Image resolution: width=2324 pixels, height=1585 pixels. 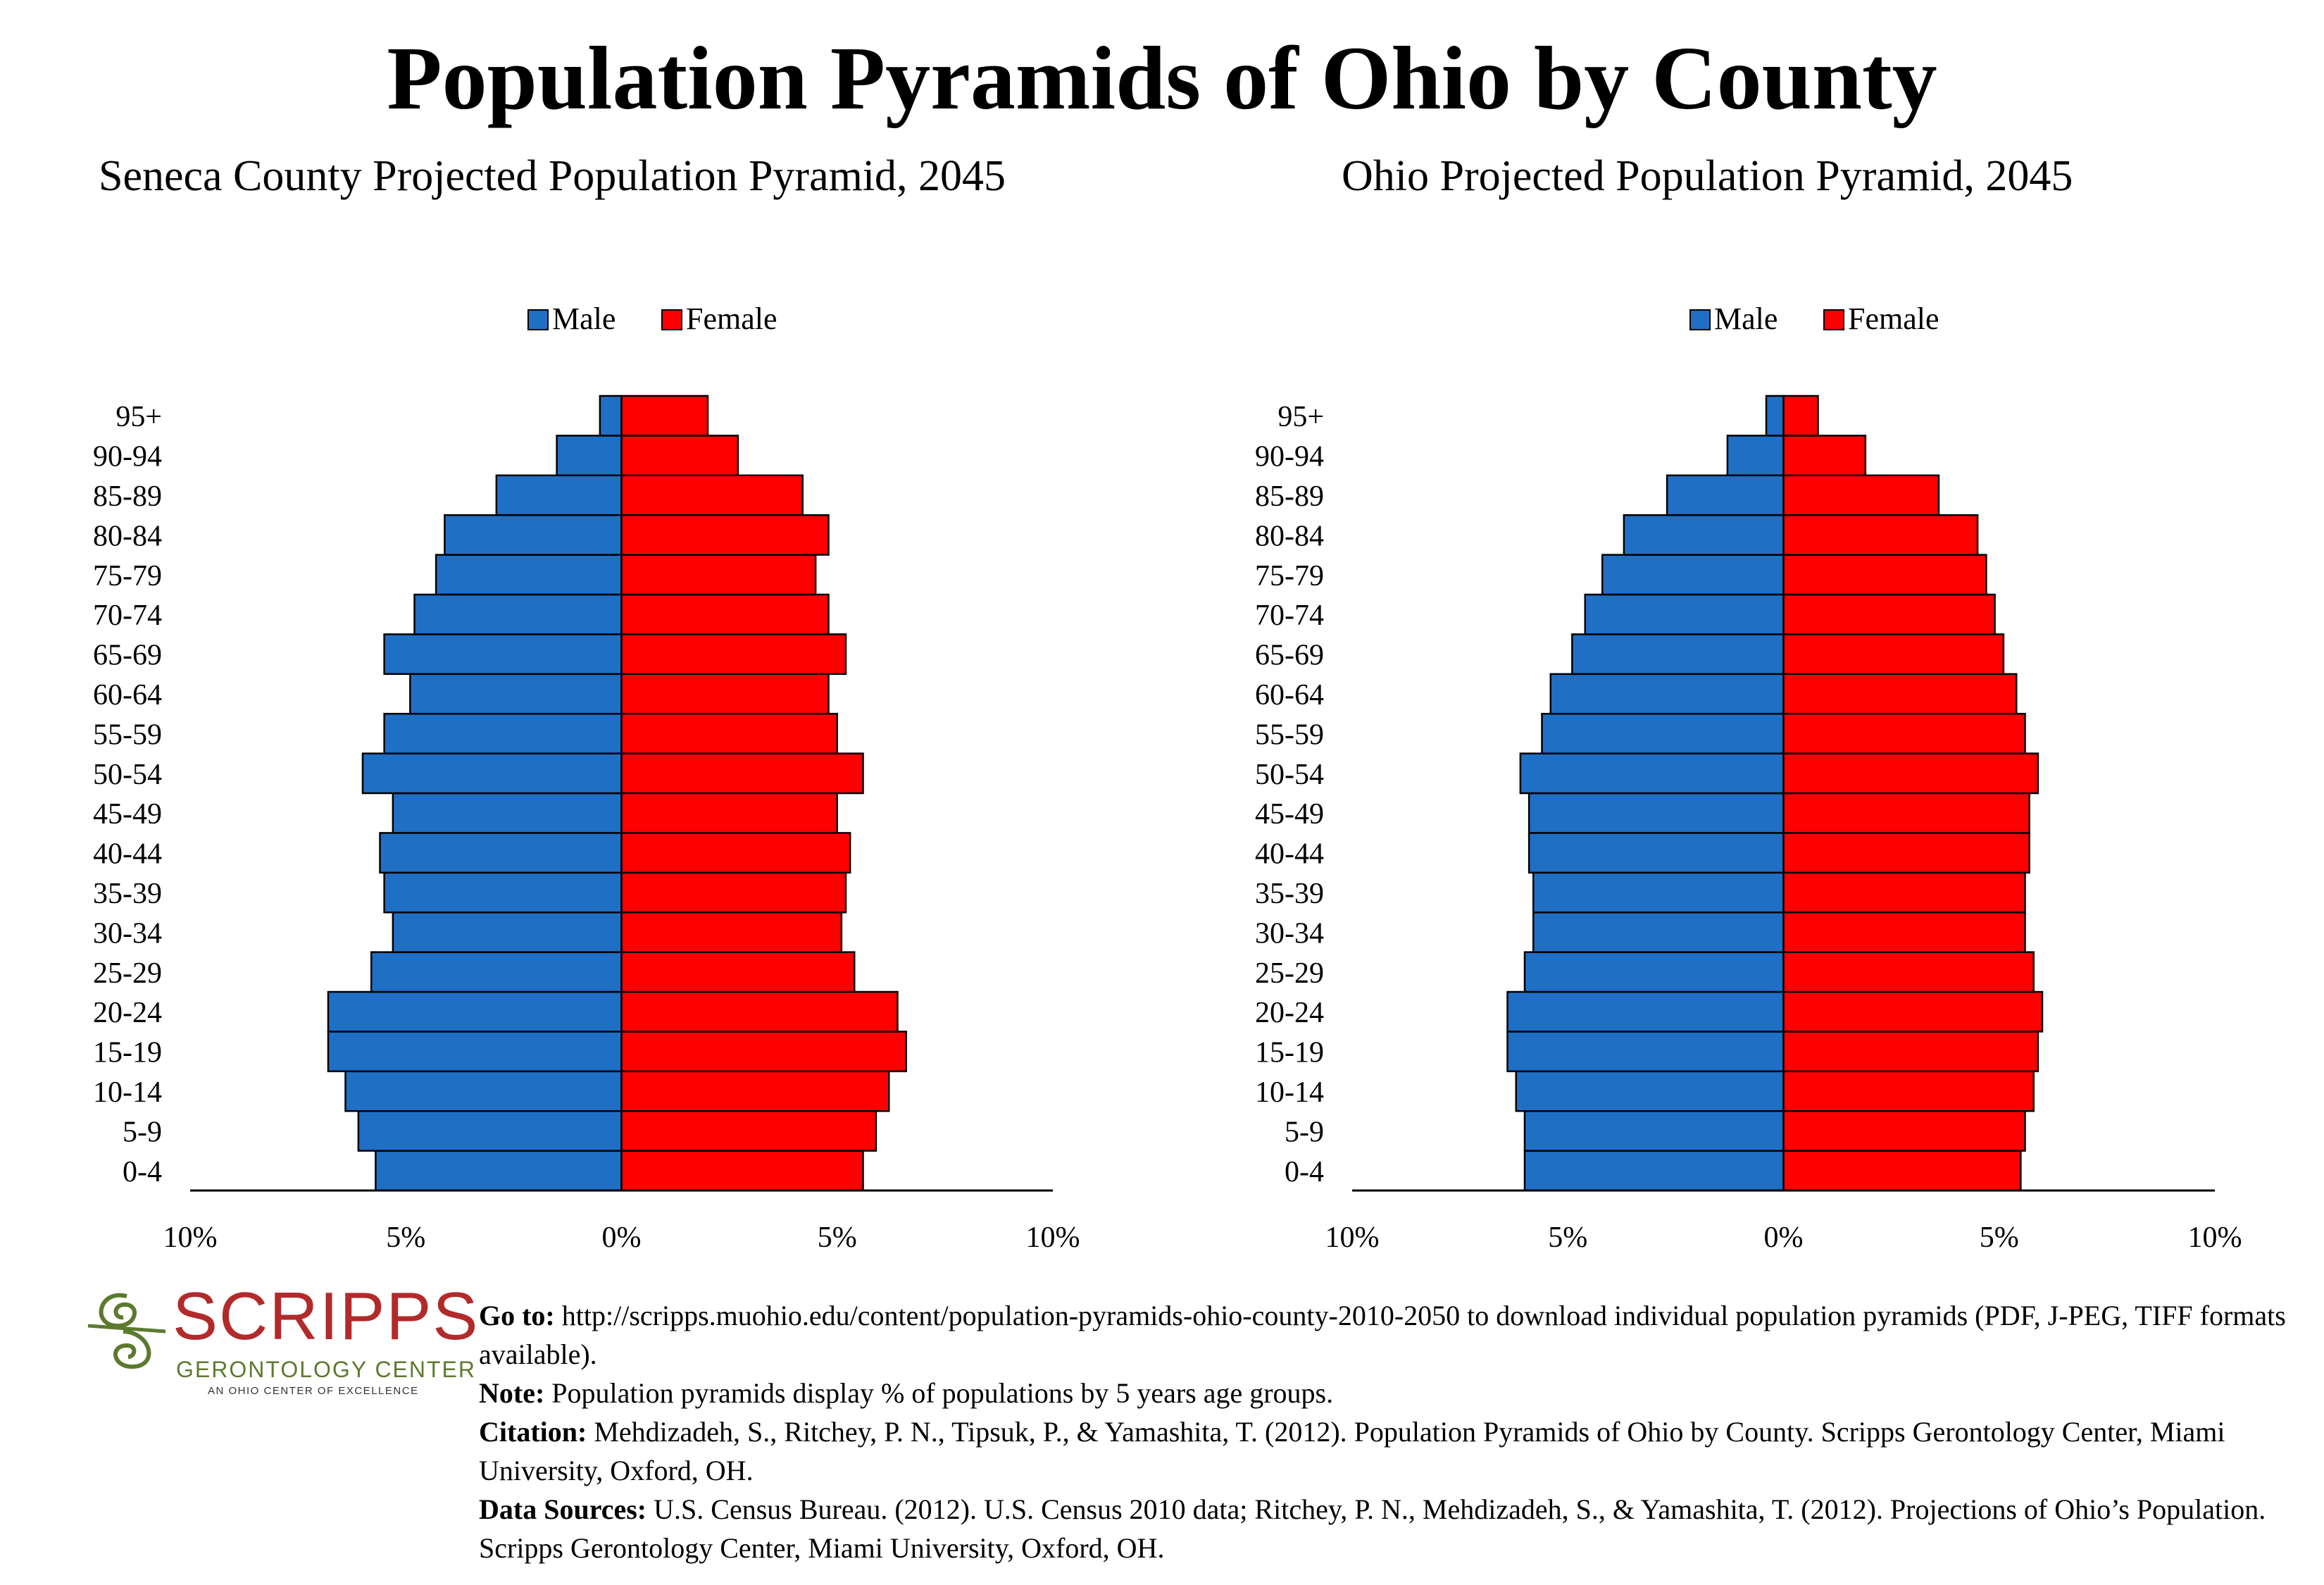 I want to click on age-group-label: 95+, so click(x=138, y=417).